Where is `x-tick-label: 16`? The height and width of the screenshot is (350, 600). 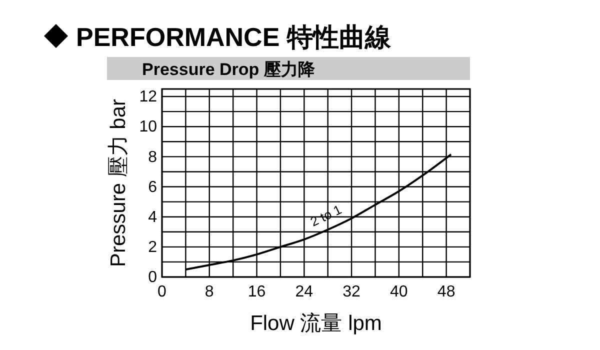 x-tick-label: 16 is located at coordinates (257, 291).